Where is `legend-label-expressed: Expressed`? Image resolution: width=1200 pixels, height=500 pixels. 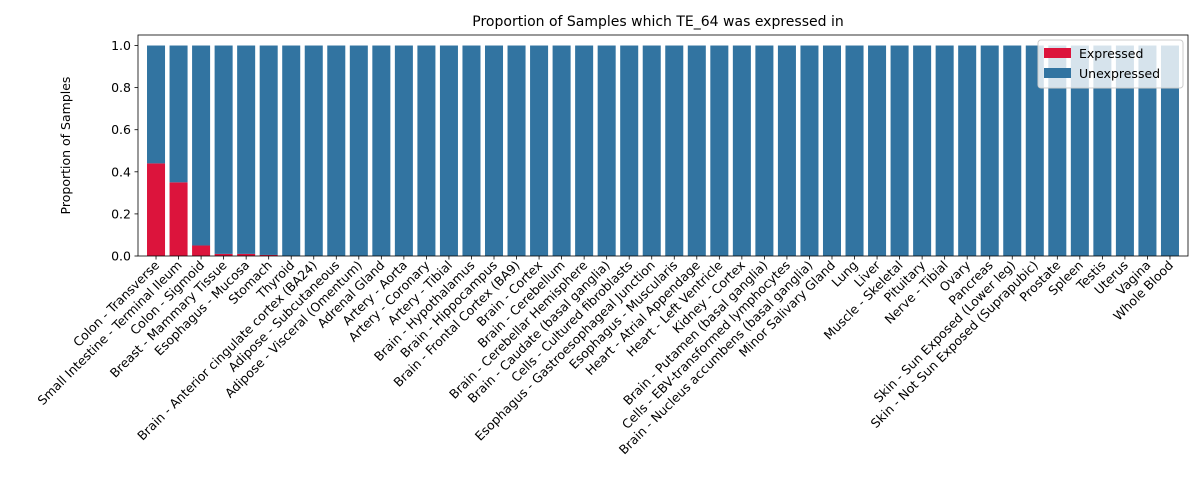
legend-label-expressed: Expressed is located at coordinates (1111, 53).